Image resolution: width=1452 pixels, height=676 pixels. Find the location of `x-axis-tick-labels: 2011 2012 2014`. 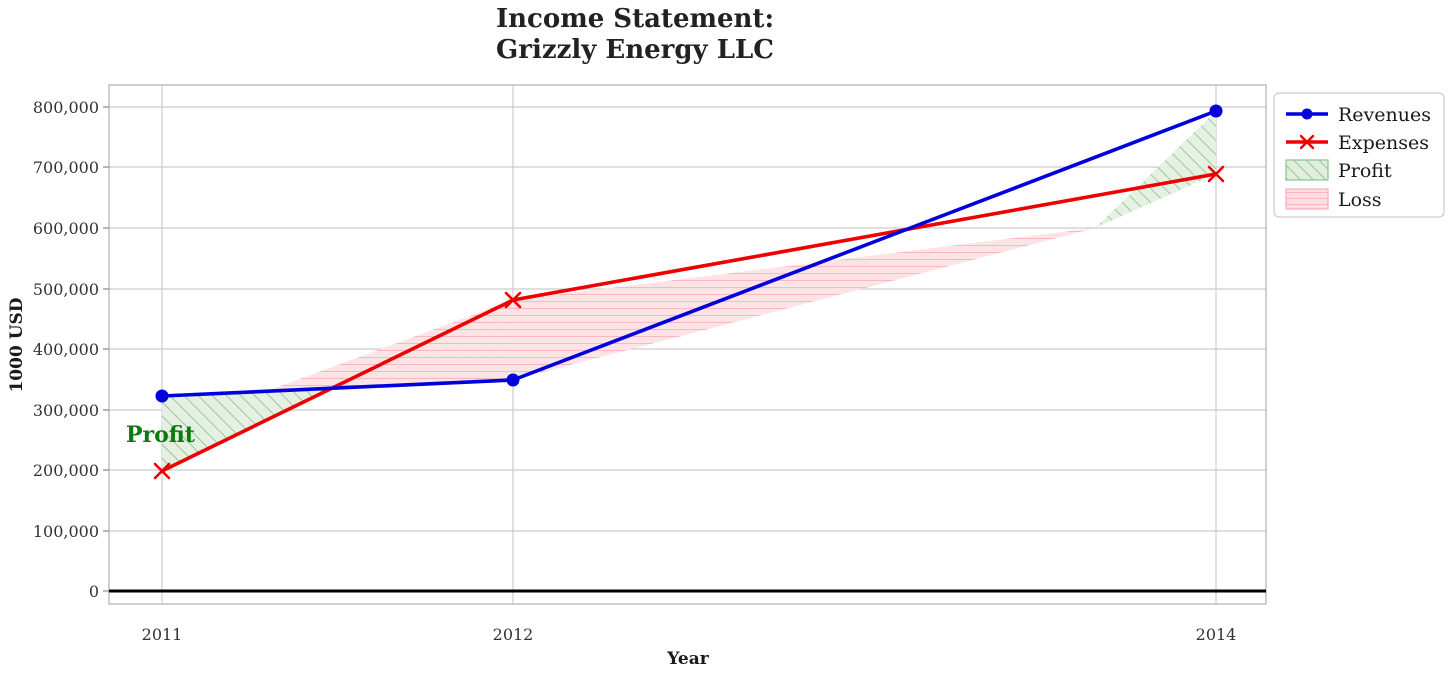

x-axis-tick-labels: 2011 2012 2014 is located at coordinates (689, 634).